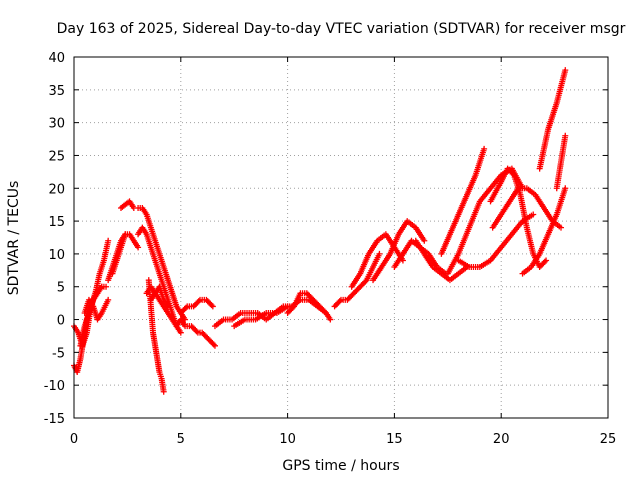 Image resolution: width=640 pixels, height=480 pixels. What do you see at coordinates (552, 119) in the screenshot?
I see `series-sat-ac` at bounding box center [552, 119].